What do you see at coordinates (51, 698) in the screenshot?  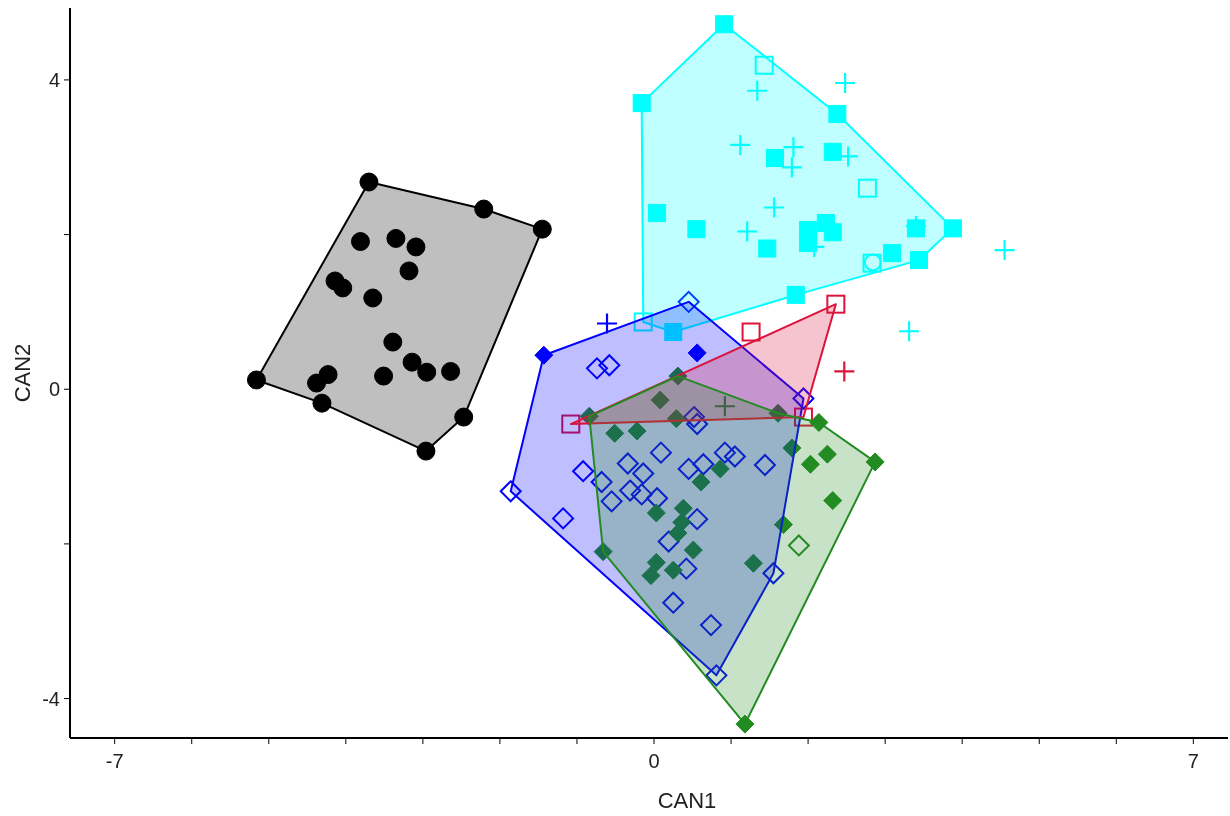 I see `y-tick-label: -4` at bounding box center [51, 698].